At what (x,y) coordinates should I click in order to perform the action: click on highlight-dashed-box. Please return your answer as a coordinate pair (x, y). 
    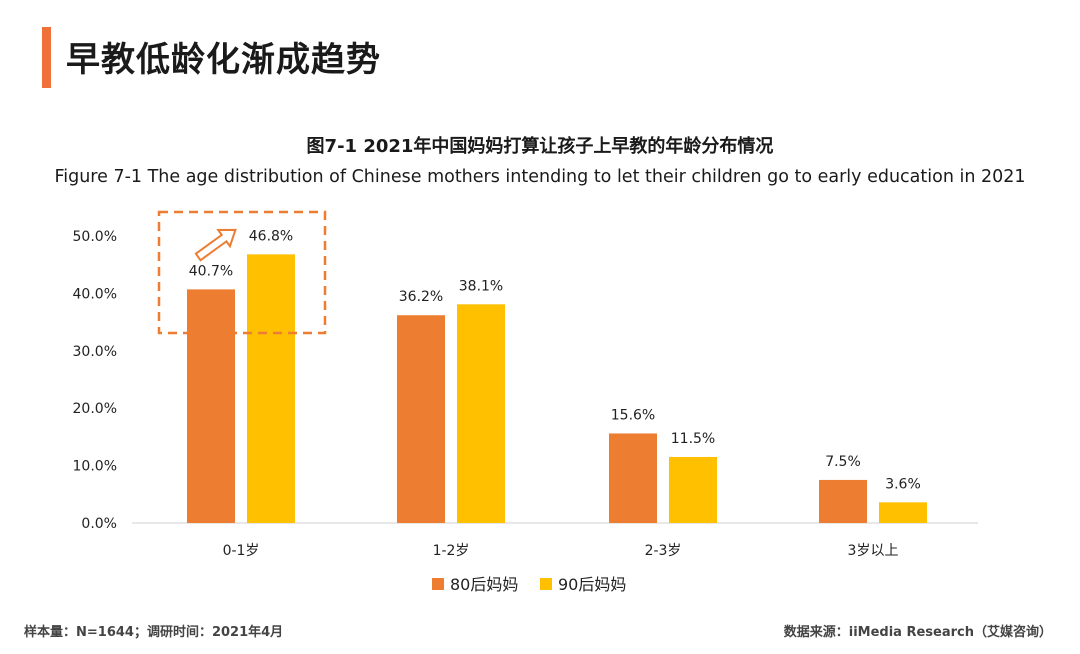
    Looking at the image, I should click on (242, 272).